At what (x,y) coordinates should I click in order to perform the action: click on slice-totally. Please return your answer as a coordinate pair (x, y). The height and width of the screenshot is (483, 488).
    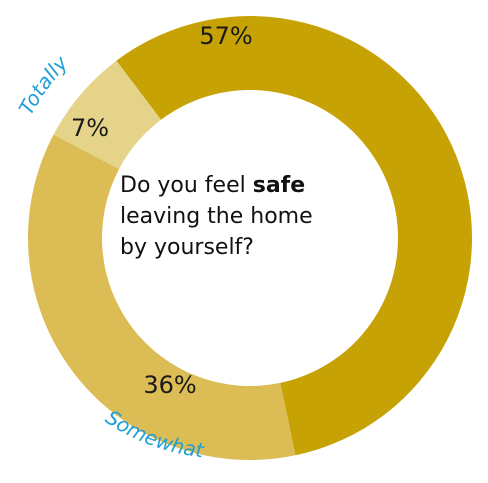
    Looking at the image, I should click on (107, 114).